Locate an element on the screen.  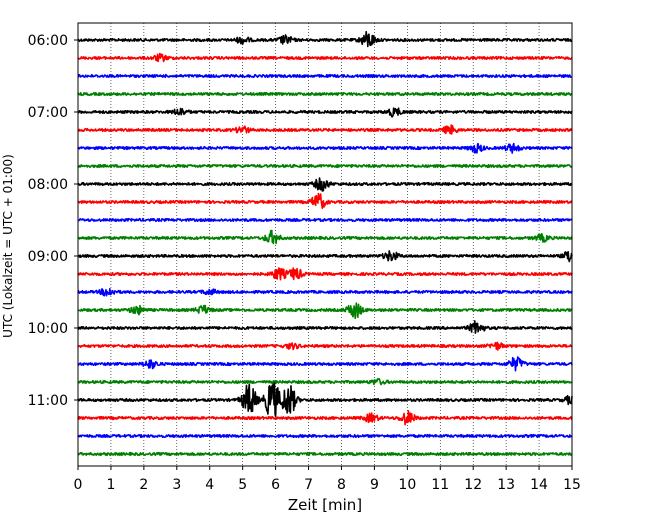
x-tick-label: 12 is located at coordinates (473, 485).